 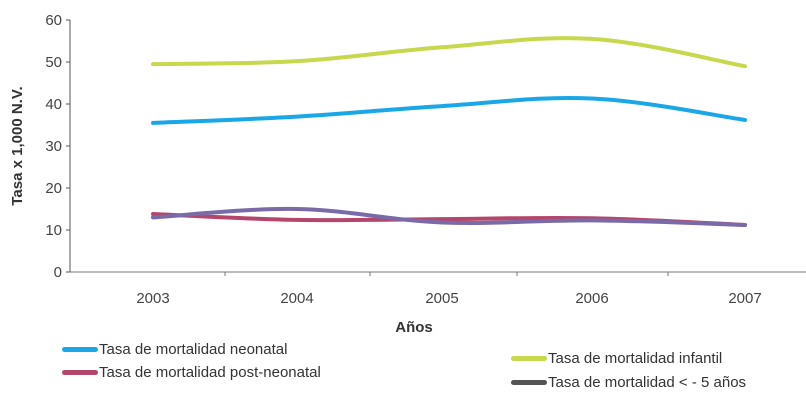 I want to click on legend-label-menor-5: Tasa de mortalidad < - 5 años, so click(x=647, y=382).